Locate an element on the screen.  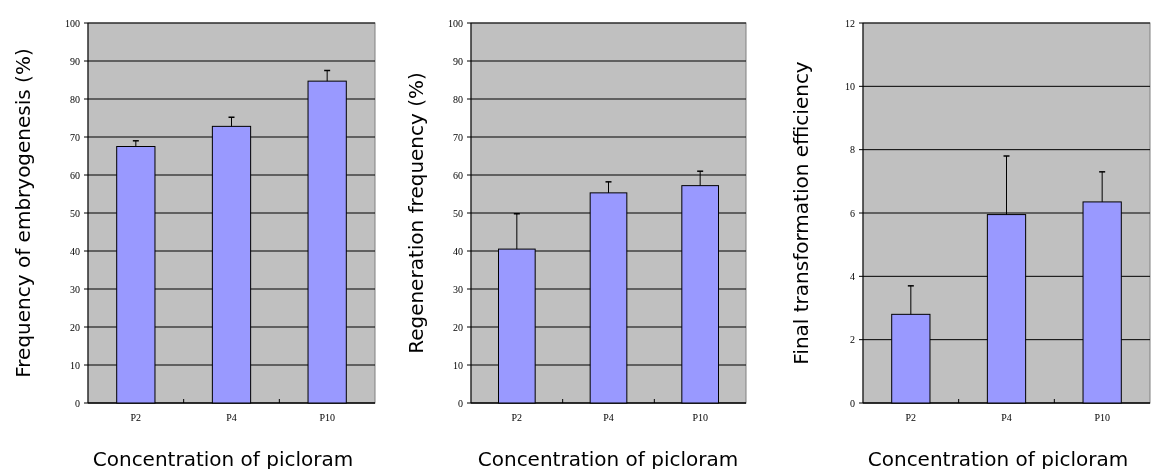
y-tick-label: 4 is located at coordinates (852, 276).